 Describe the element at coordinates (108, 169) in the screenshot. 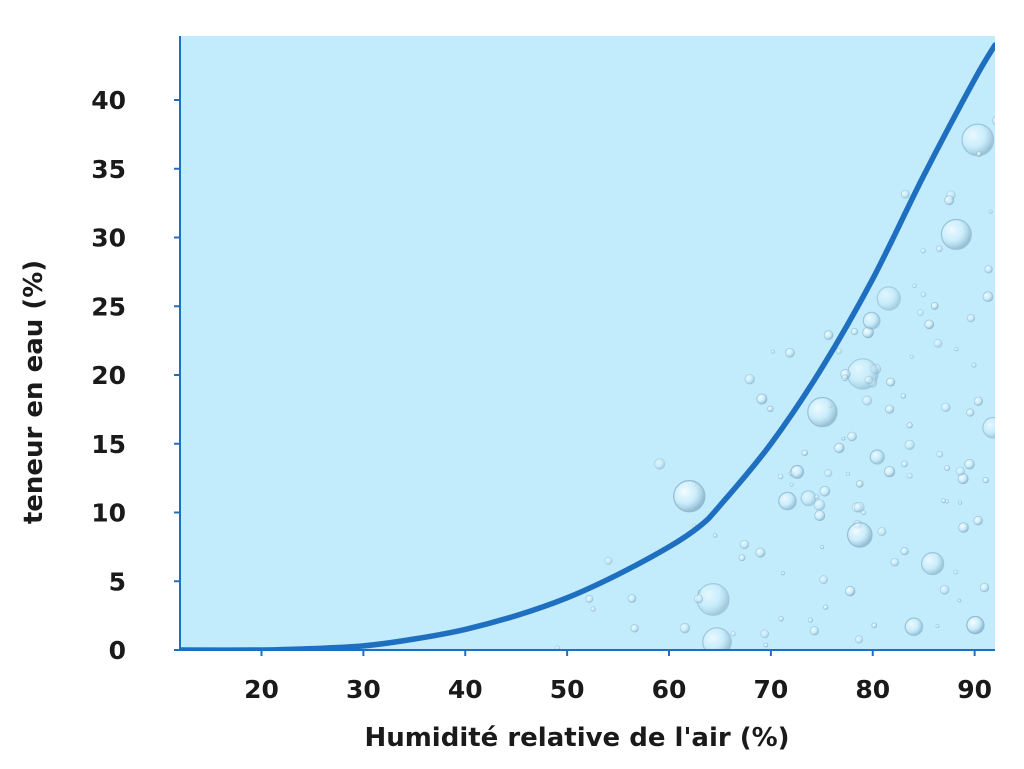

I see `y-tick-label: 35` at that location.